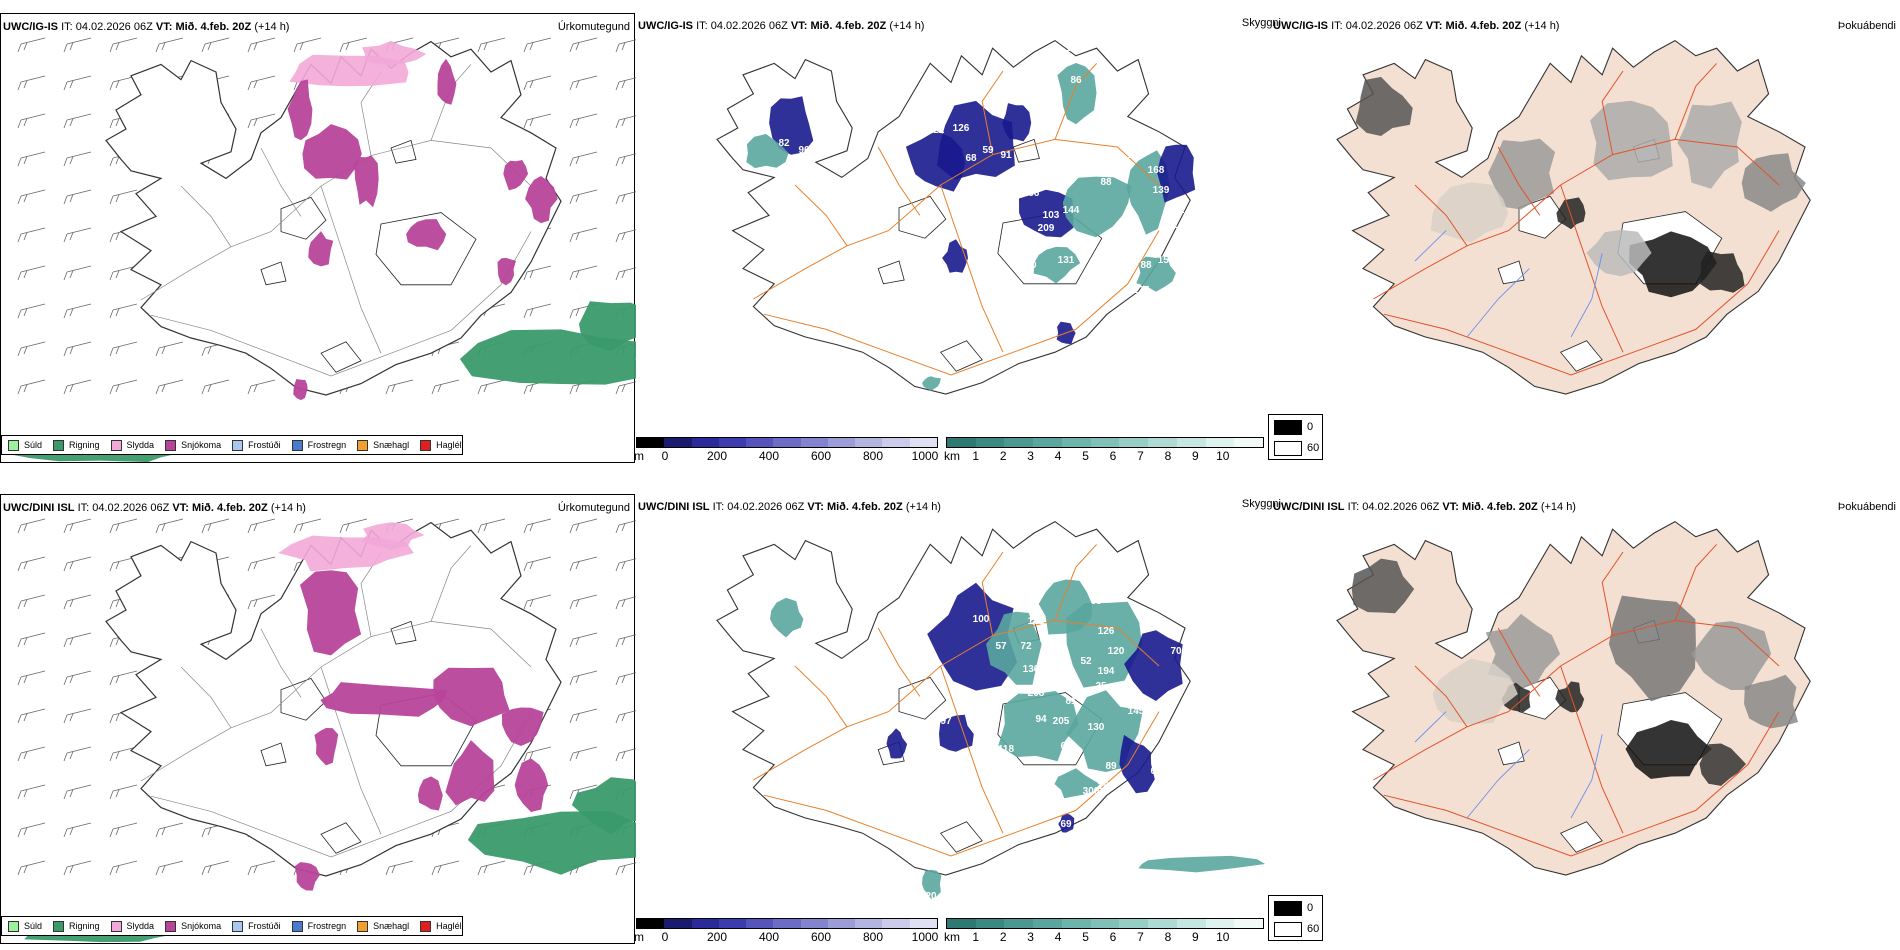  Describe the element at coordinates (1300, 26) in the screenshot. I see `model-name: UWC/IG-IS` at that location.